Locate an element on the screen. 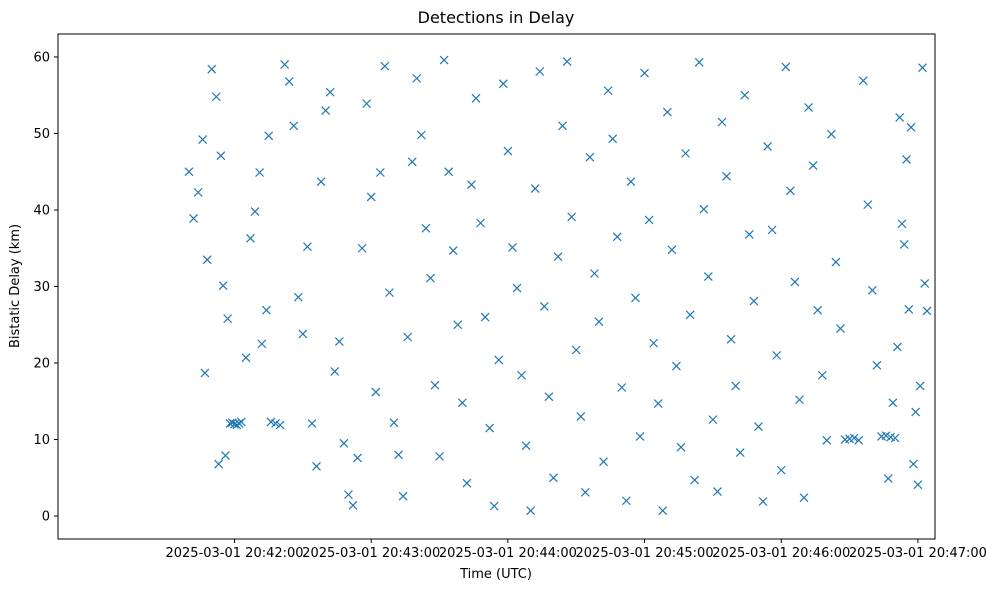 The height and width of the screenshot is (590, 986). y-tick-label: 40 is located at coordinates (41, 210).